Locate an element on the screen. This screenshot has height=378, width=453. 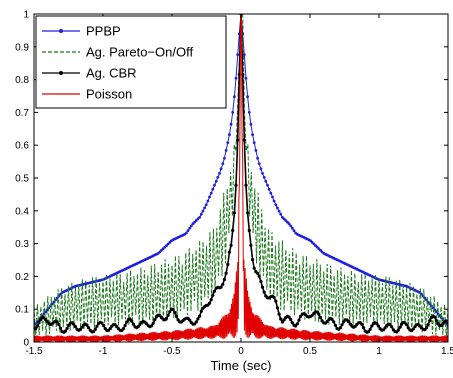
x-tick-label: -1 is located at coordinates (103, 351).